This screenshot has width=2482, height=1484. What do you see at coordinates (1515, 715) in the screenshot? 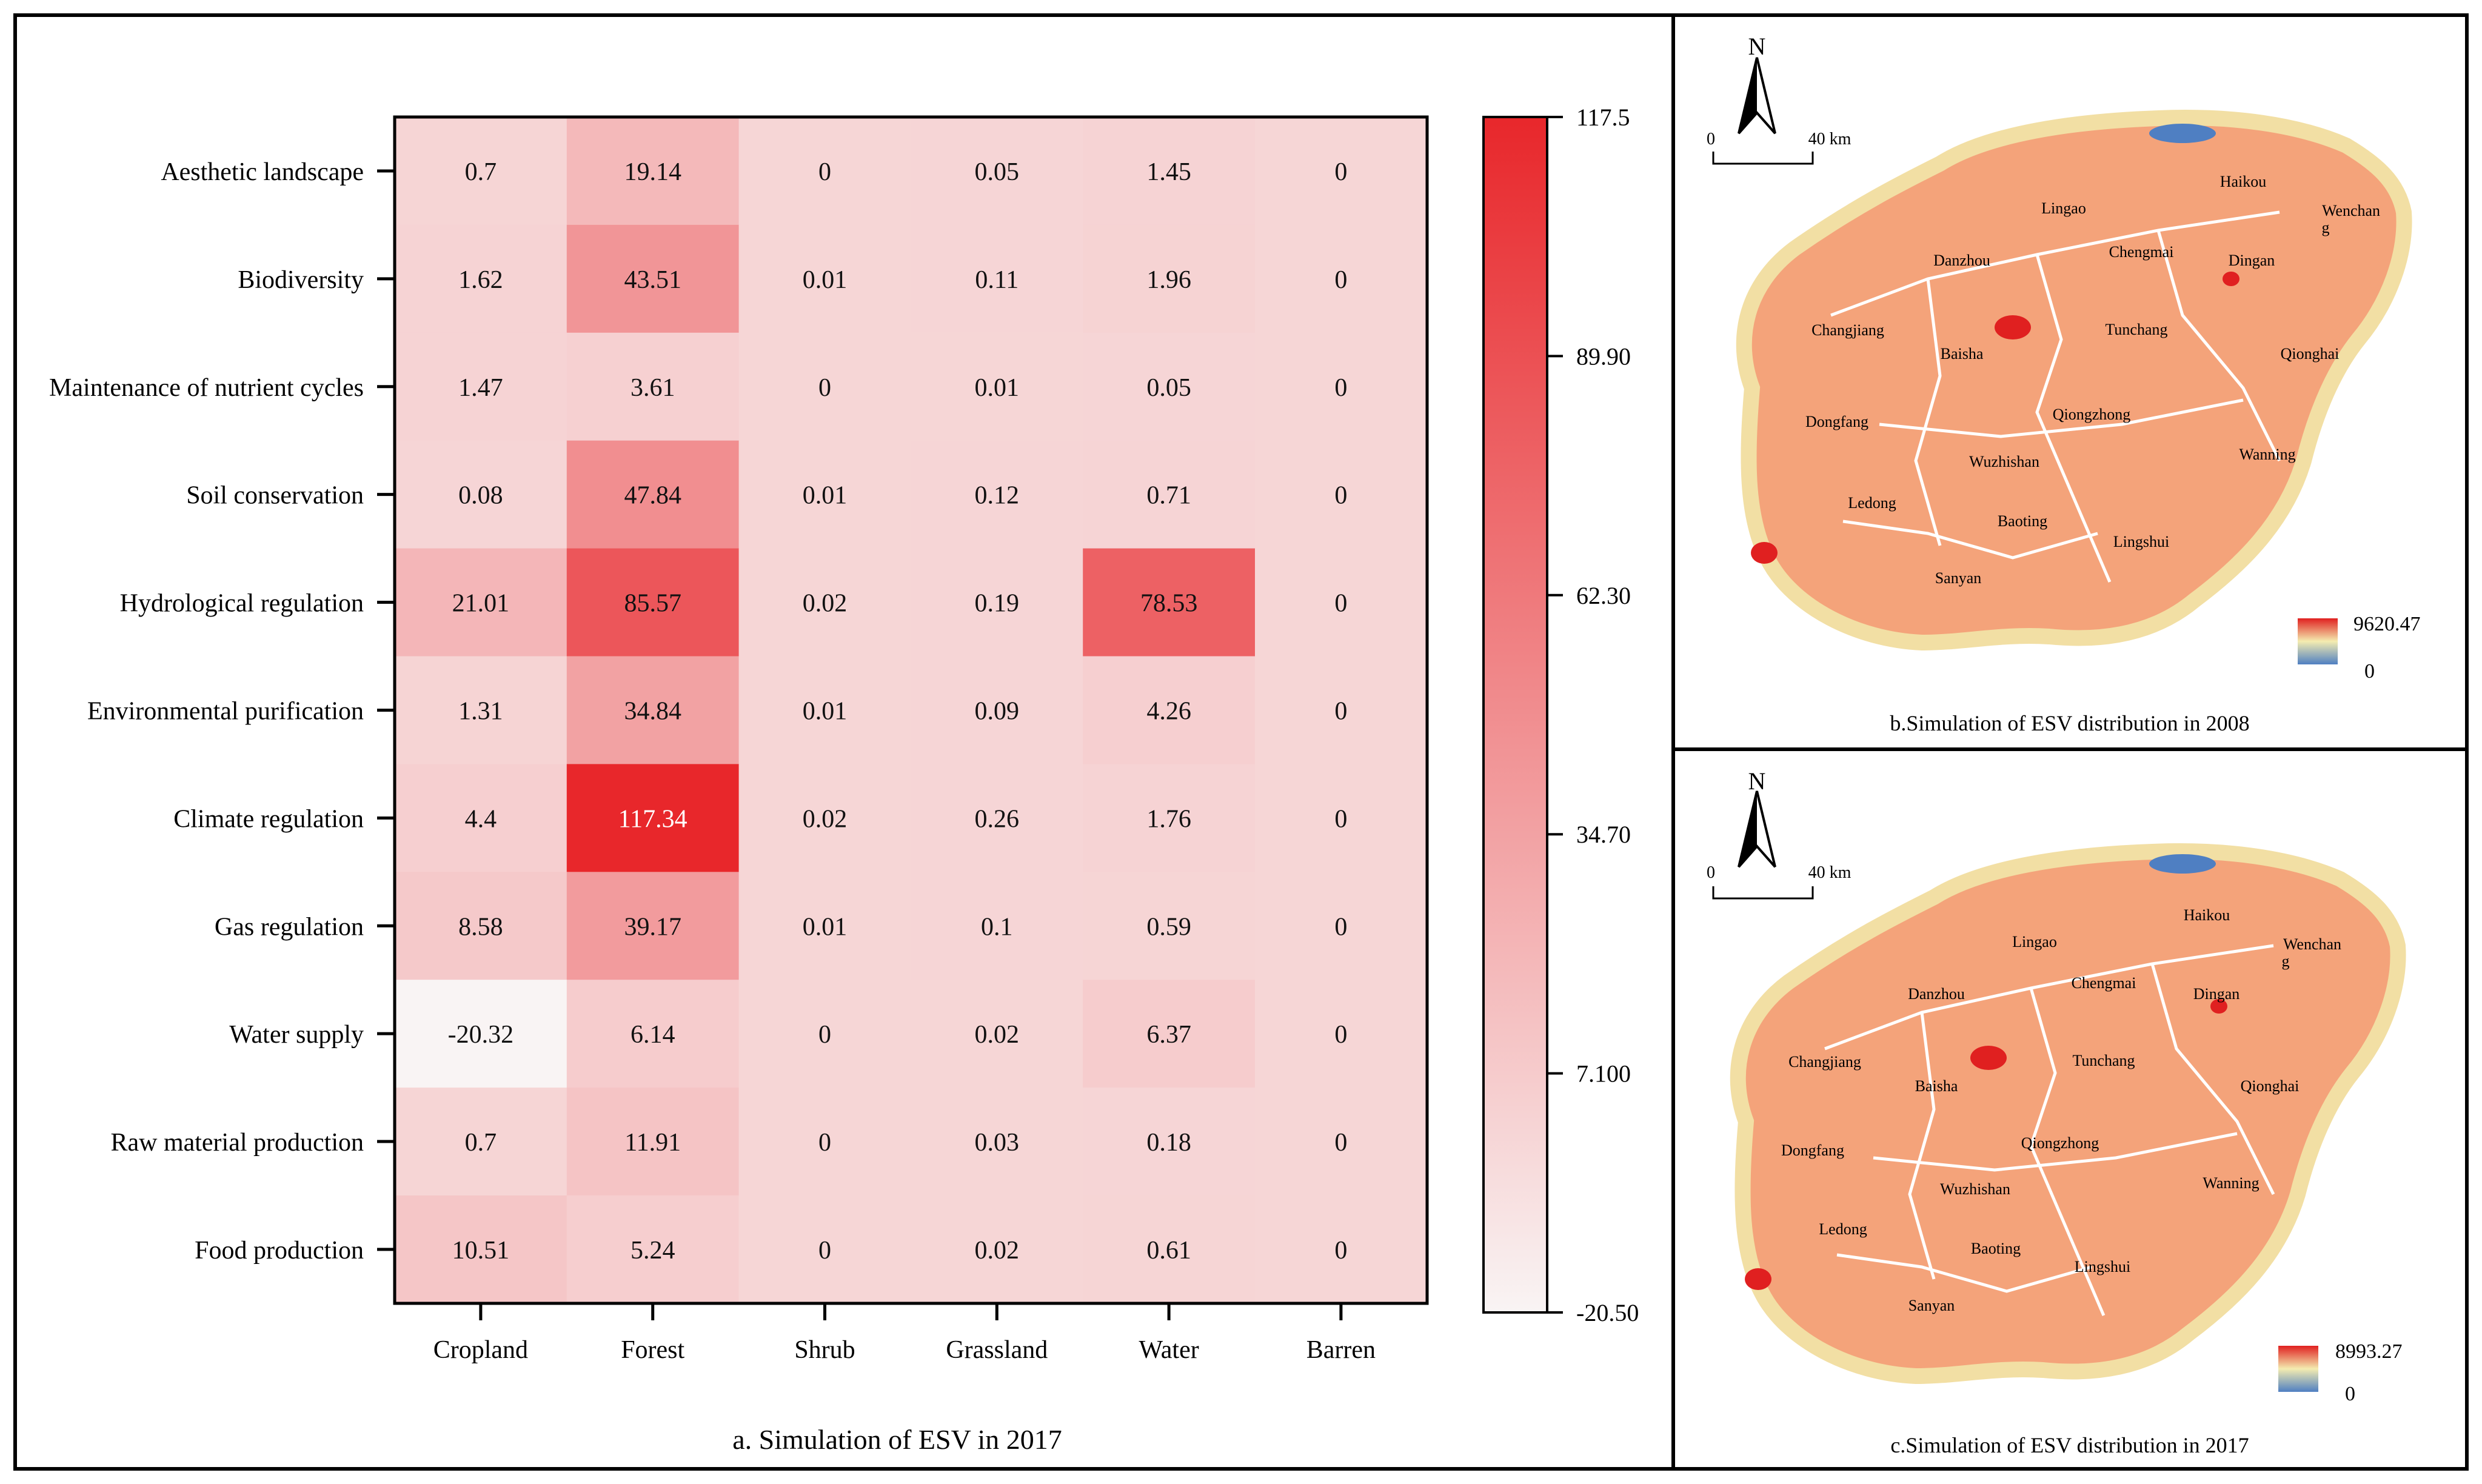
I see `colorbar` at bounding box center [1515, 715].